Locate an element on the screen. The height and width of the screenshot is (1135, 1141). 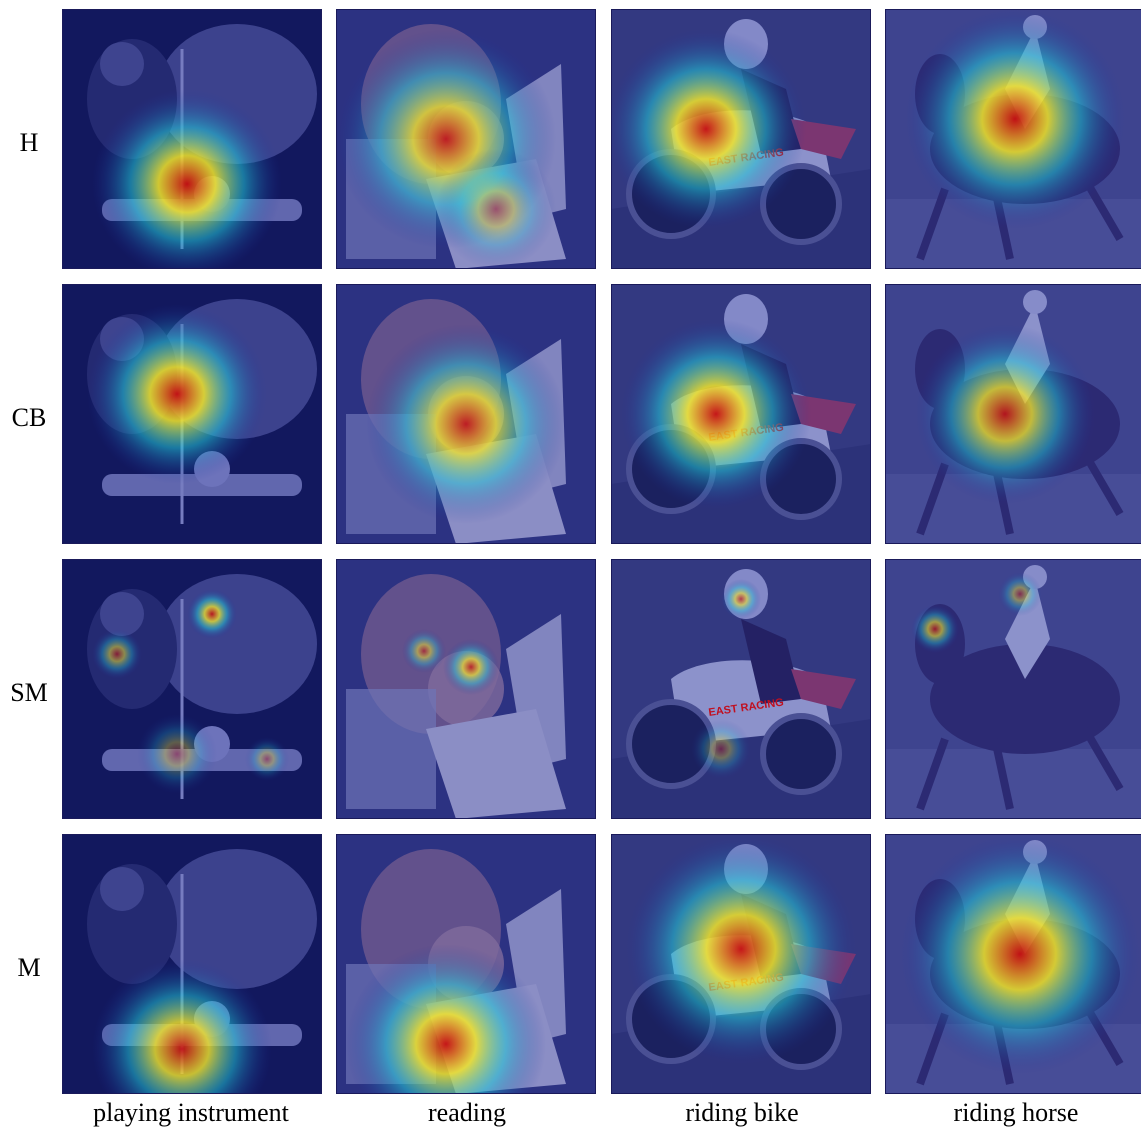
heatmap-h-playing-instrument is located at coordinates (192, 139).